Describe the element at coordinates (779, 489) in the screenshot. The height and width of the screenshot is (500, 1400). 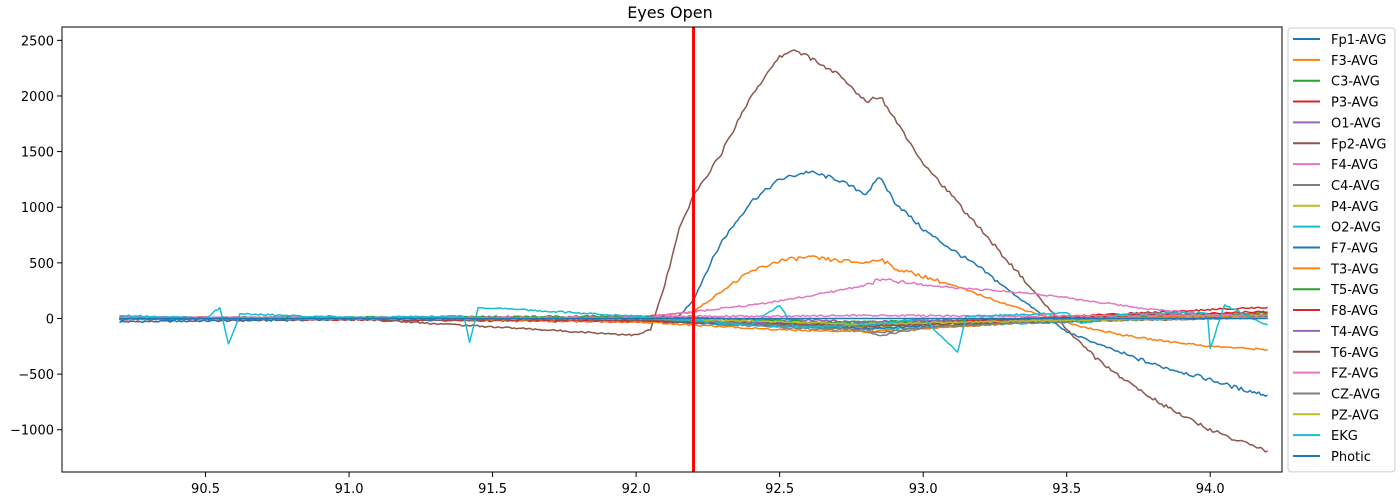
I see `x-tick-label: 92.5` at that location.